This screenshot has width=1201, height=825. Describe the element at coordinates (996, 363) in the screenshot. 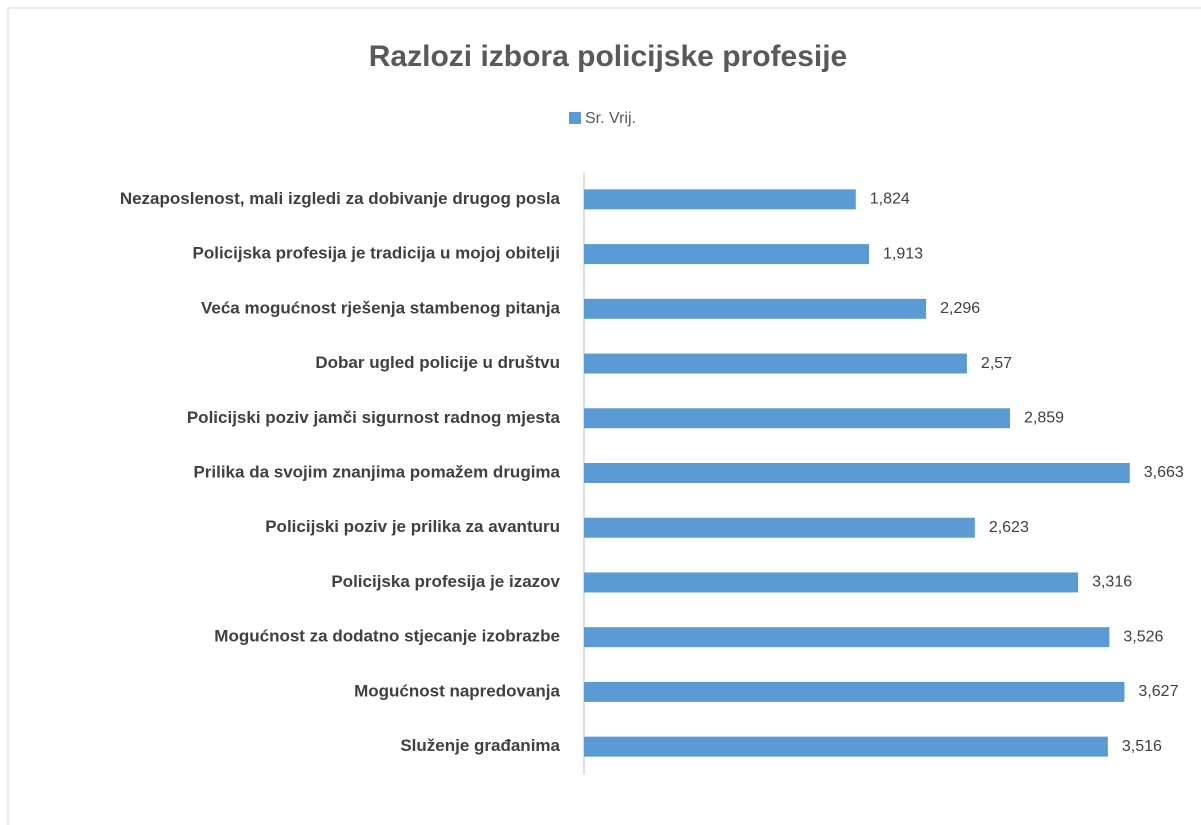

I see `data-label: 2,57` at that location.